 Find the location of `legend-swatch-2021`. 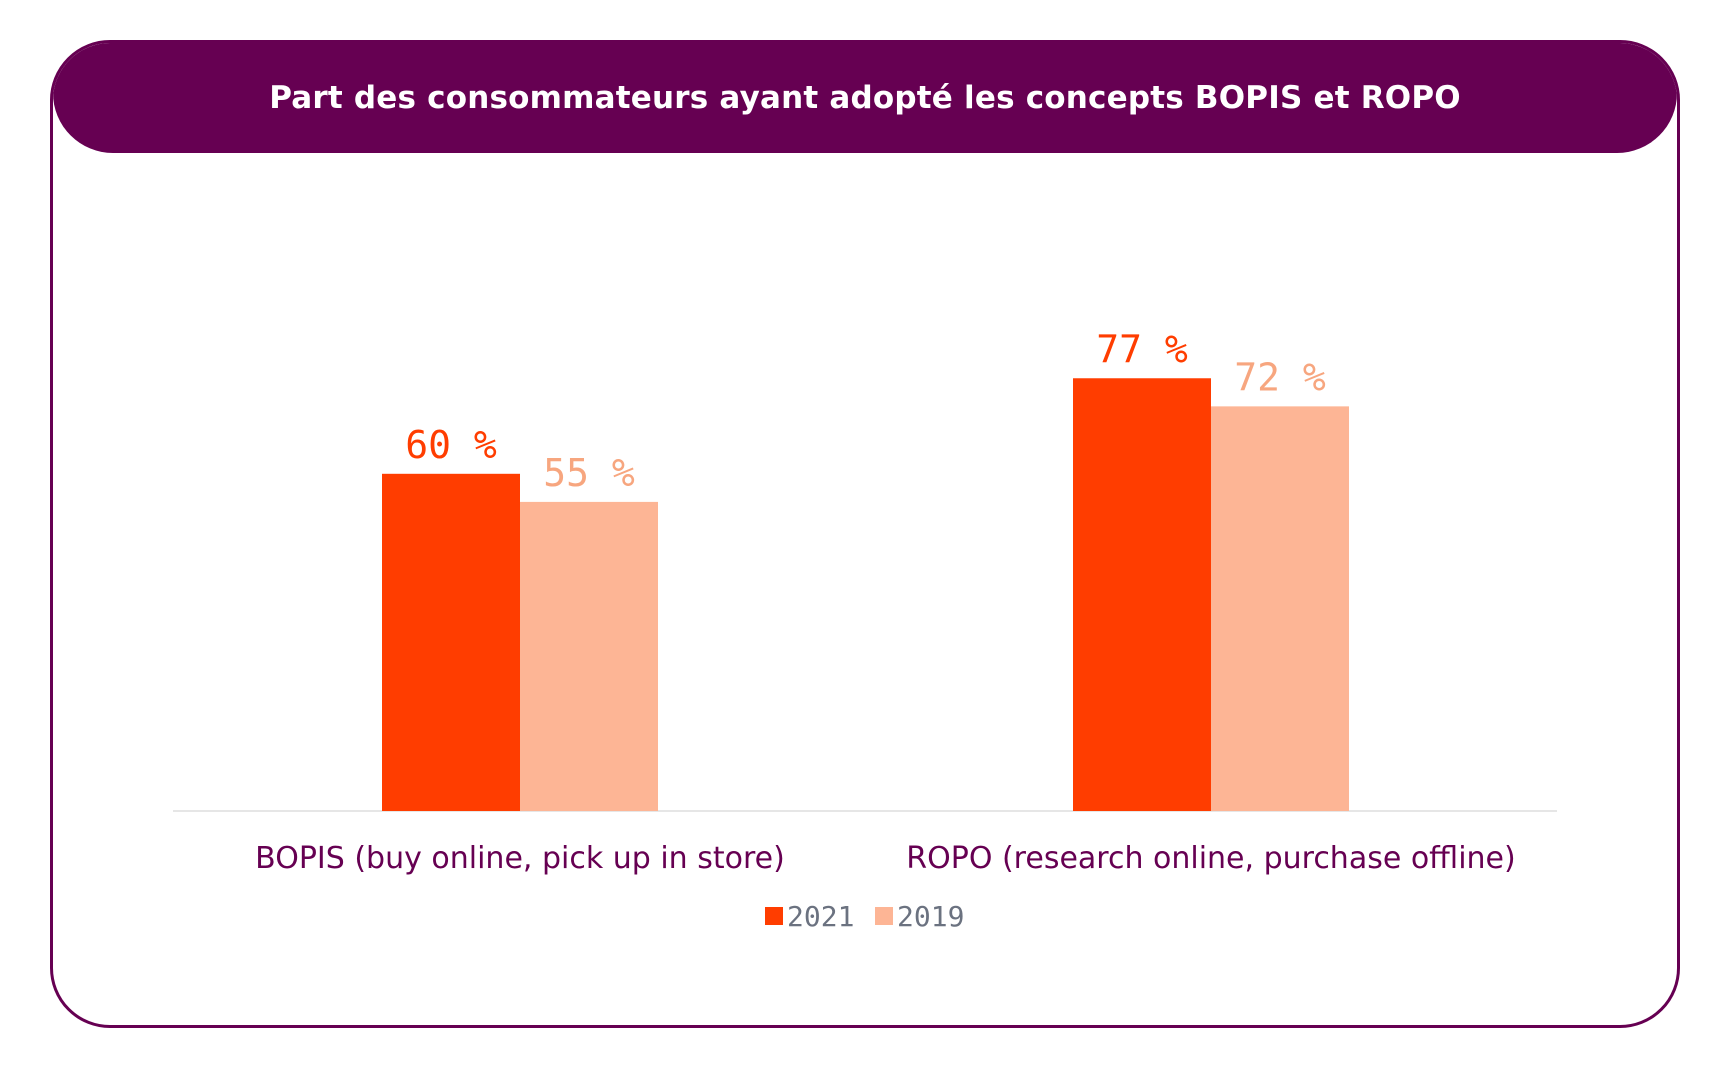

legend-swatch-2021 is located at coordinates (774, 916).